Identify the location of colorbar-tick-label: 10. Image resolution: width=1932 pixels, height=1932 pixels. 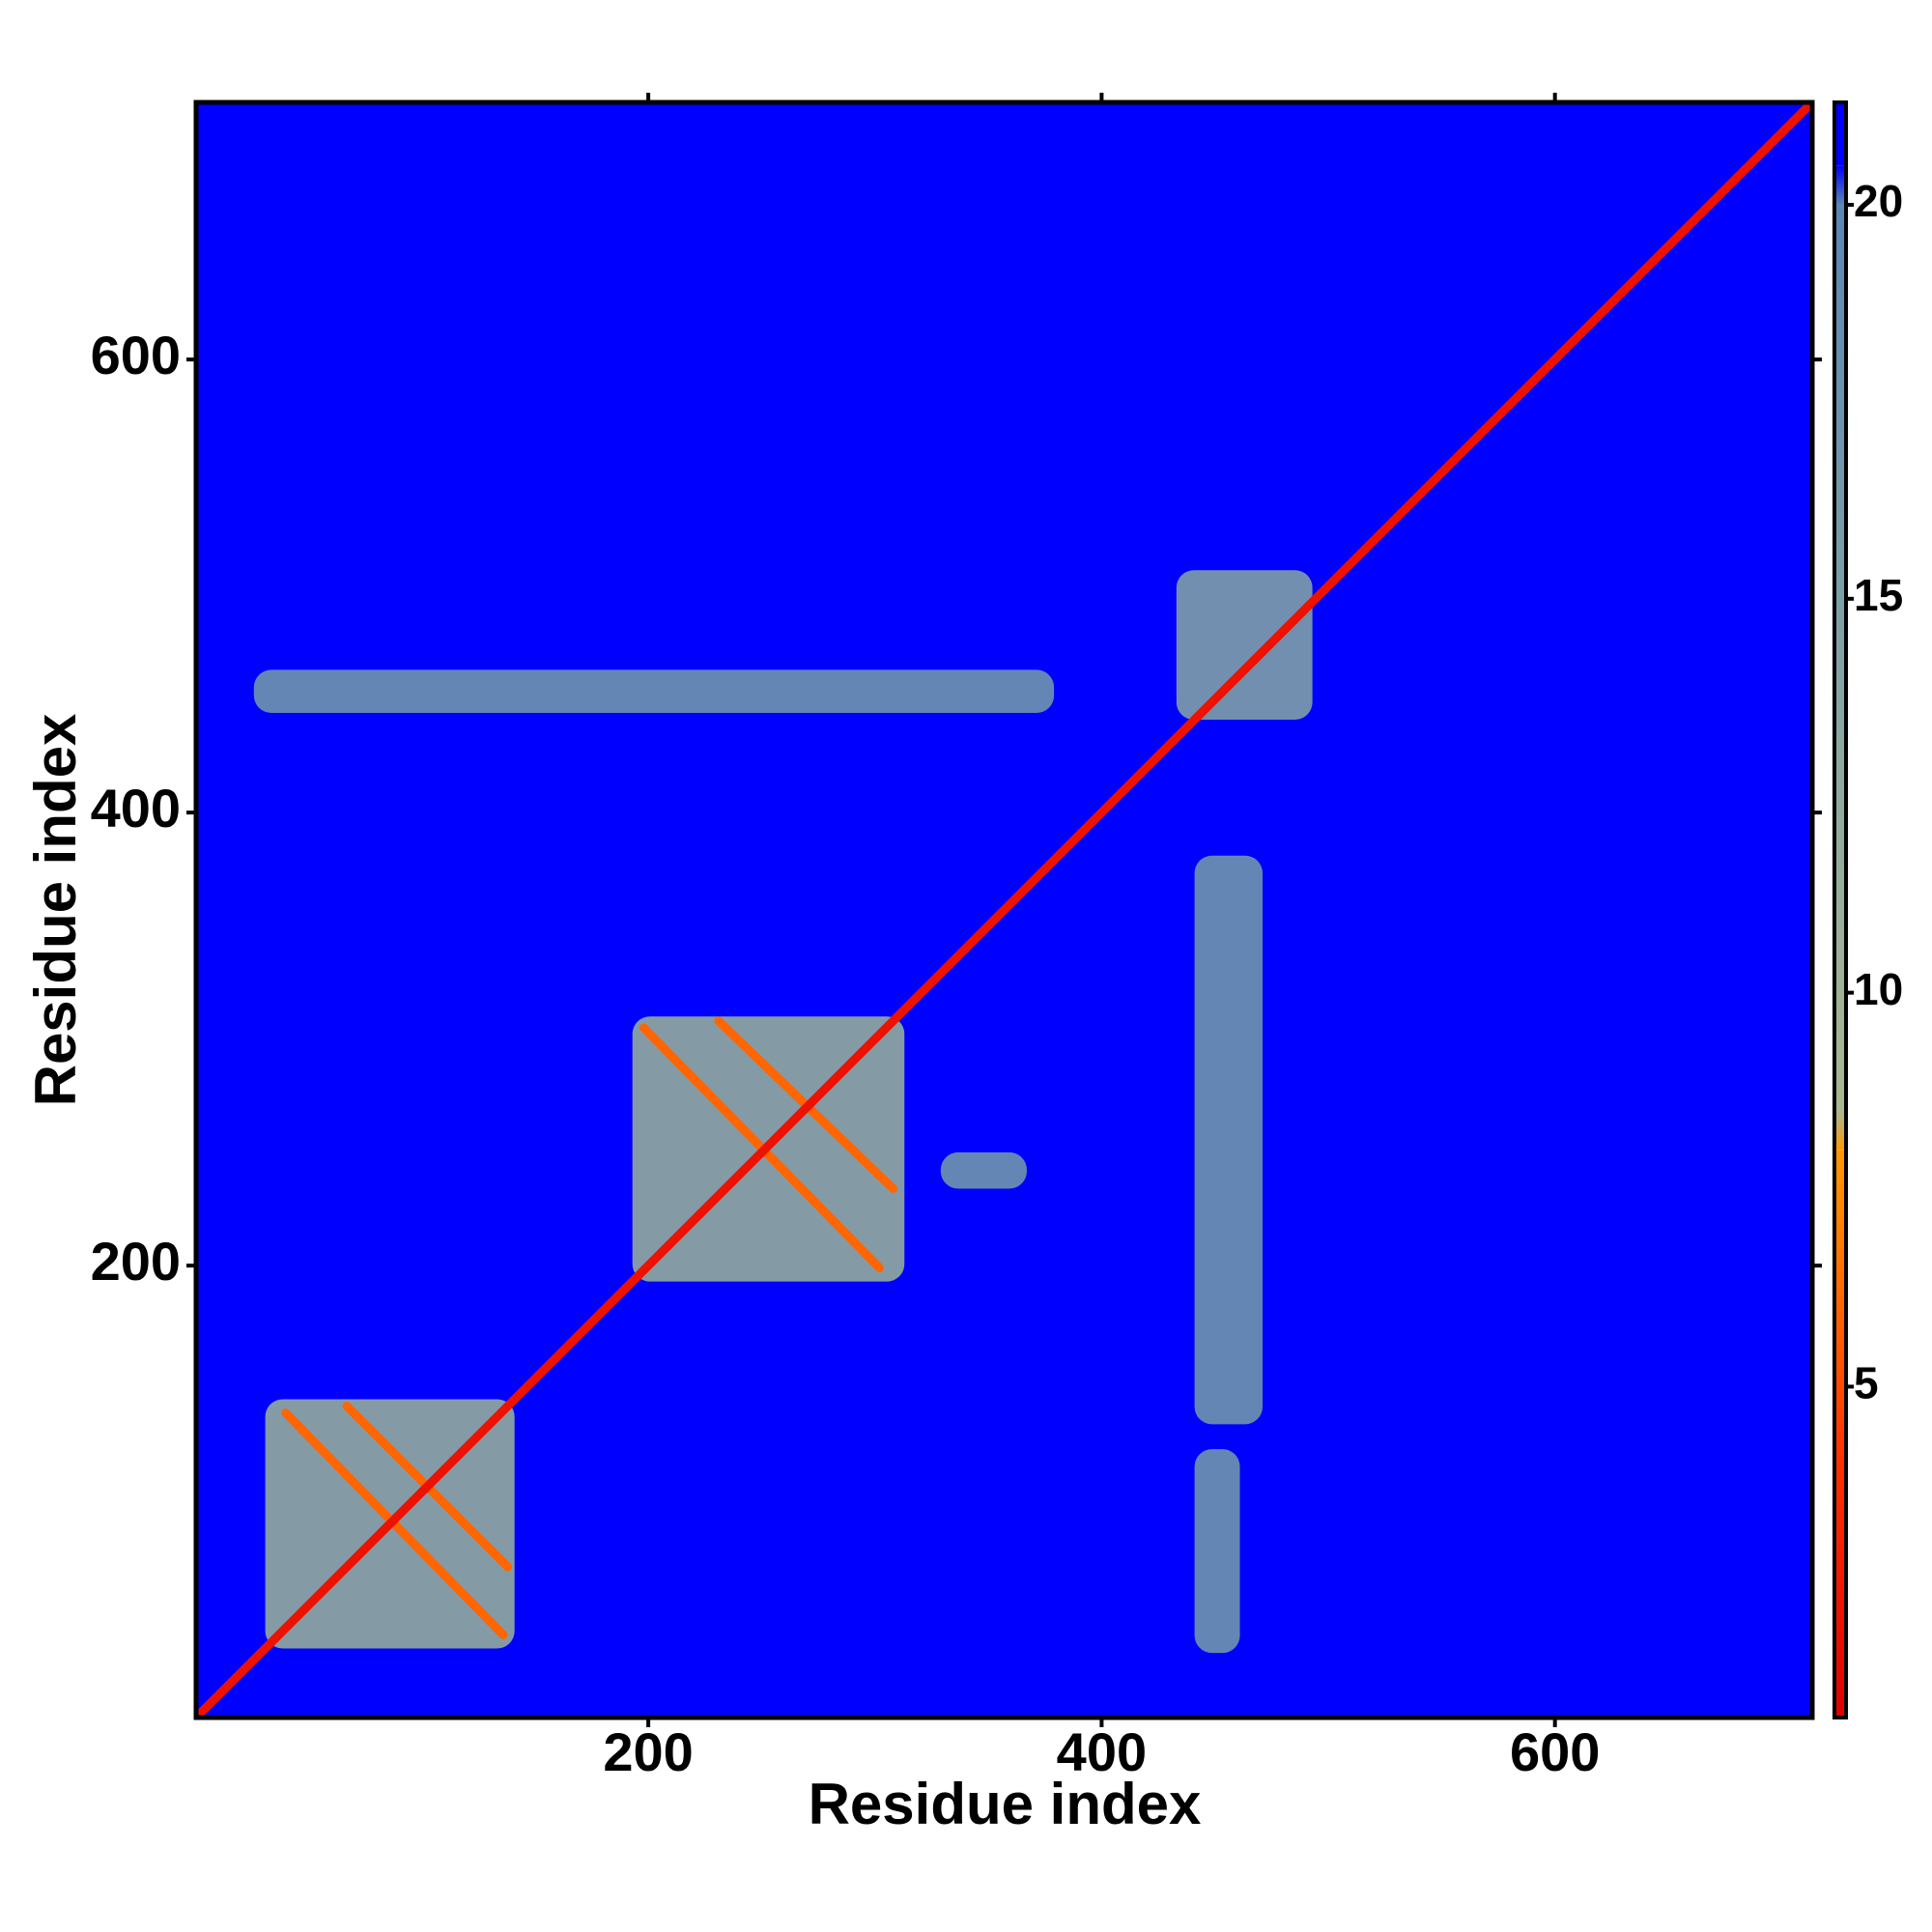
(1878, 989).